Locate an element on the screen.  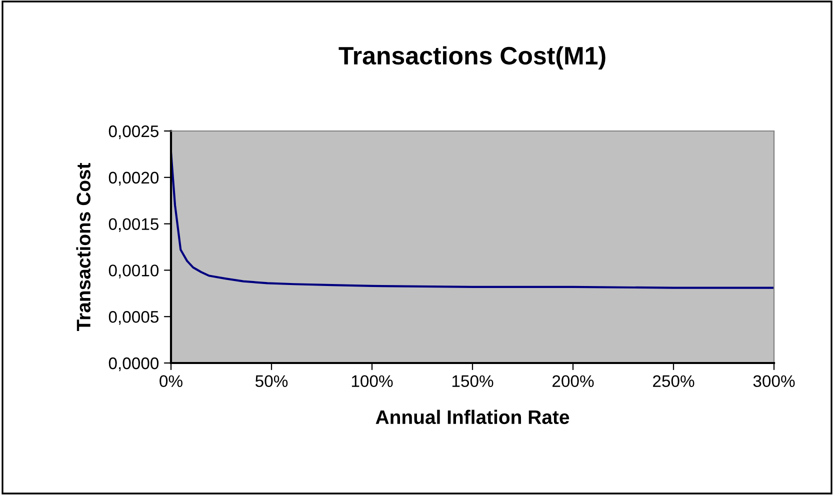
x-axis-title: Annual Inflation Rate is located at coordinates (473, 417).